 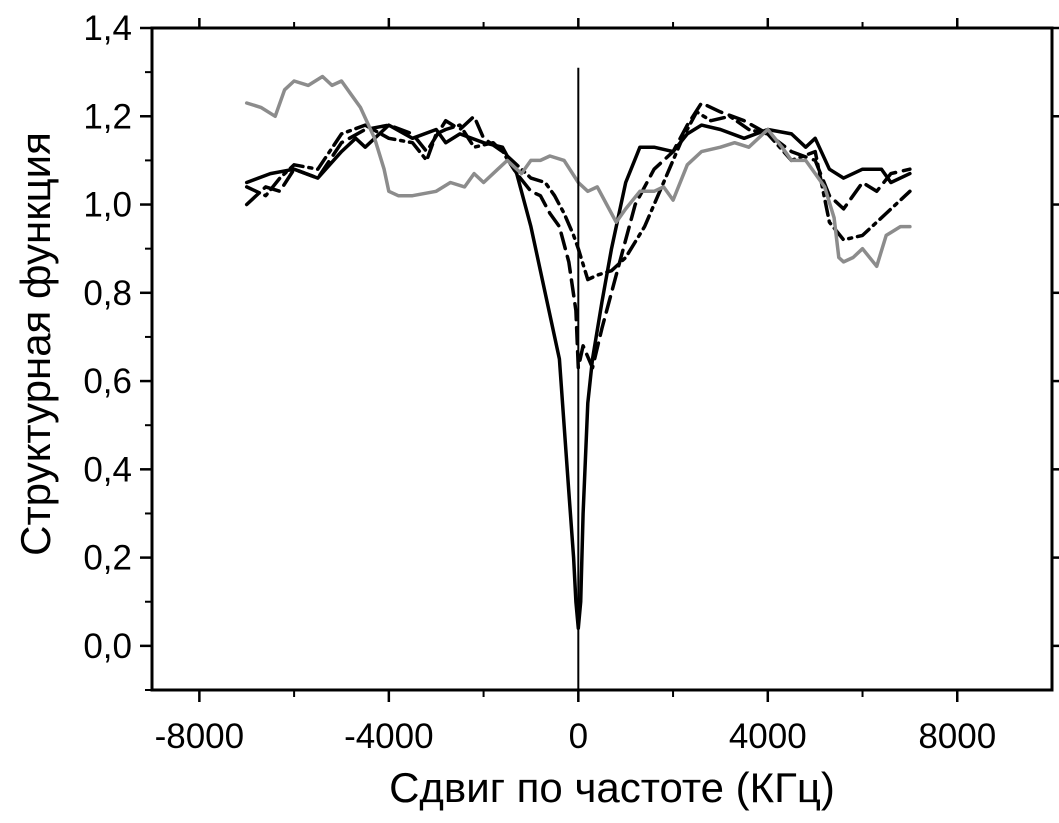 I want to click on y-tick-label: 1,0, so click(x=107, y=205).